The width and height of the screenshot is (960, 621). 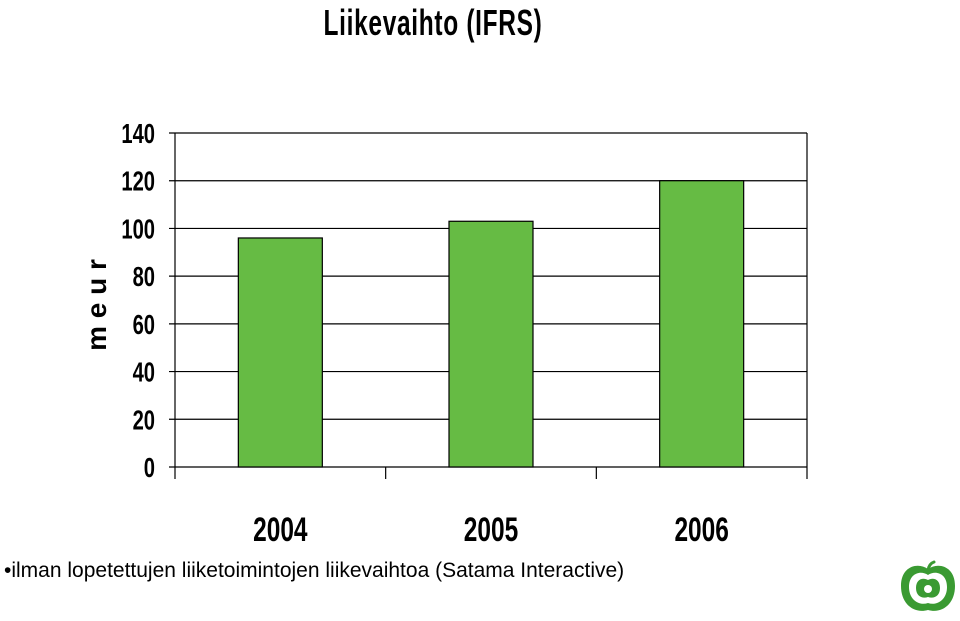 What do you see at coordinates (280, 352) in the screenshot?
I see `bar-2004` at bounding box center [280, 352].